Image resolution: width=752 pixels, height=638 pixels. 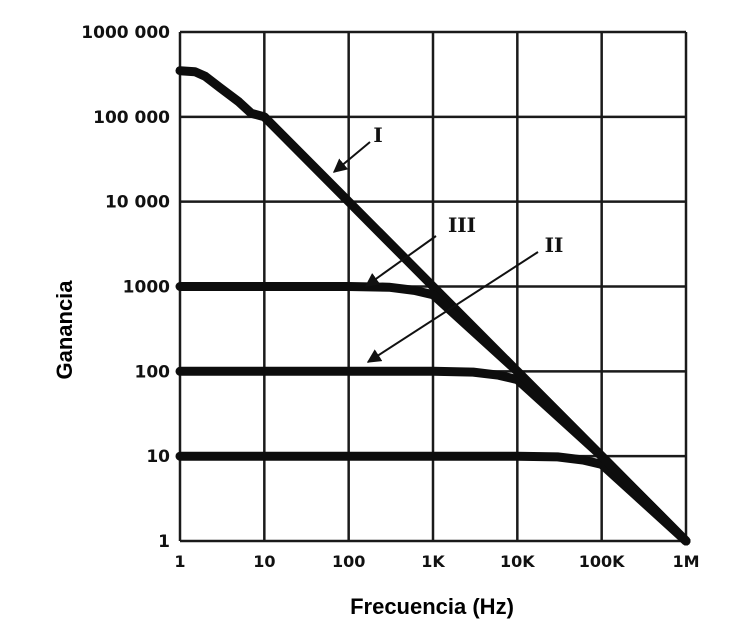 I want to click on y-tick-label: 1000 000, so click(x=125, y=33).